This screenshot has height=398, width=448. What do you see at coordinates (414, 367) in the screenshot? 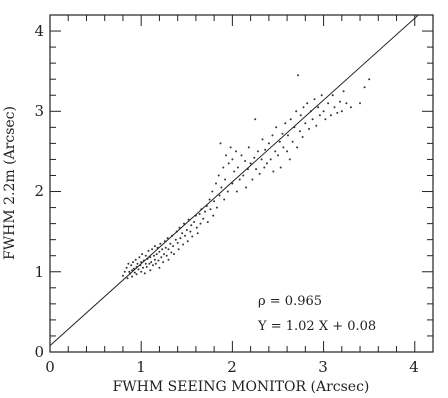
I see `x-tick-label-4: 4` at bounding box center [414, 367].